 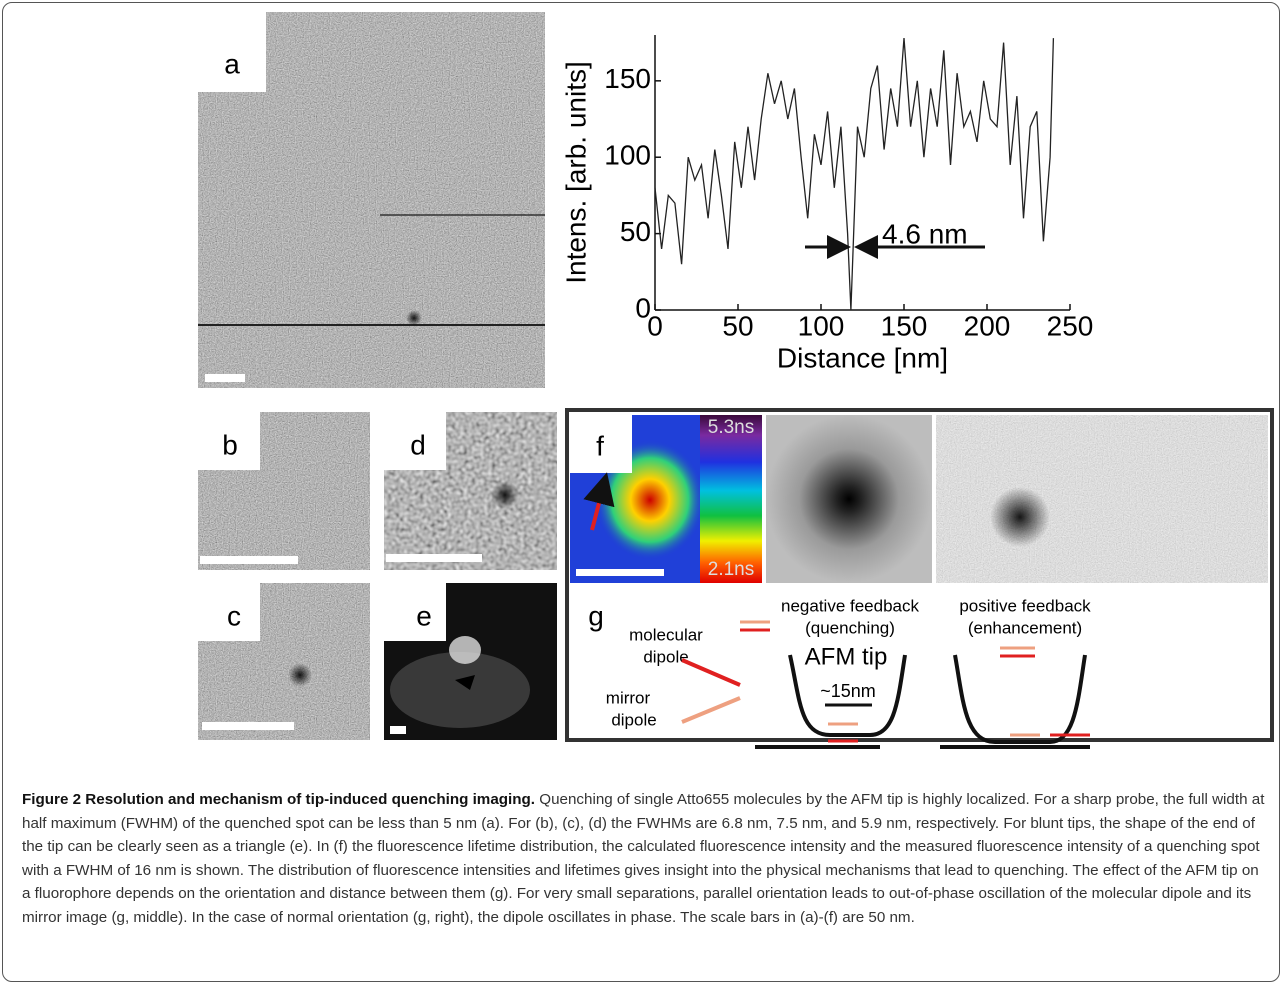 What do you see at coordinates (465, 682) in the screenshot?
I see `triangle` at bounding box center [465, 682].